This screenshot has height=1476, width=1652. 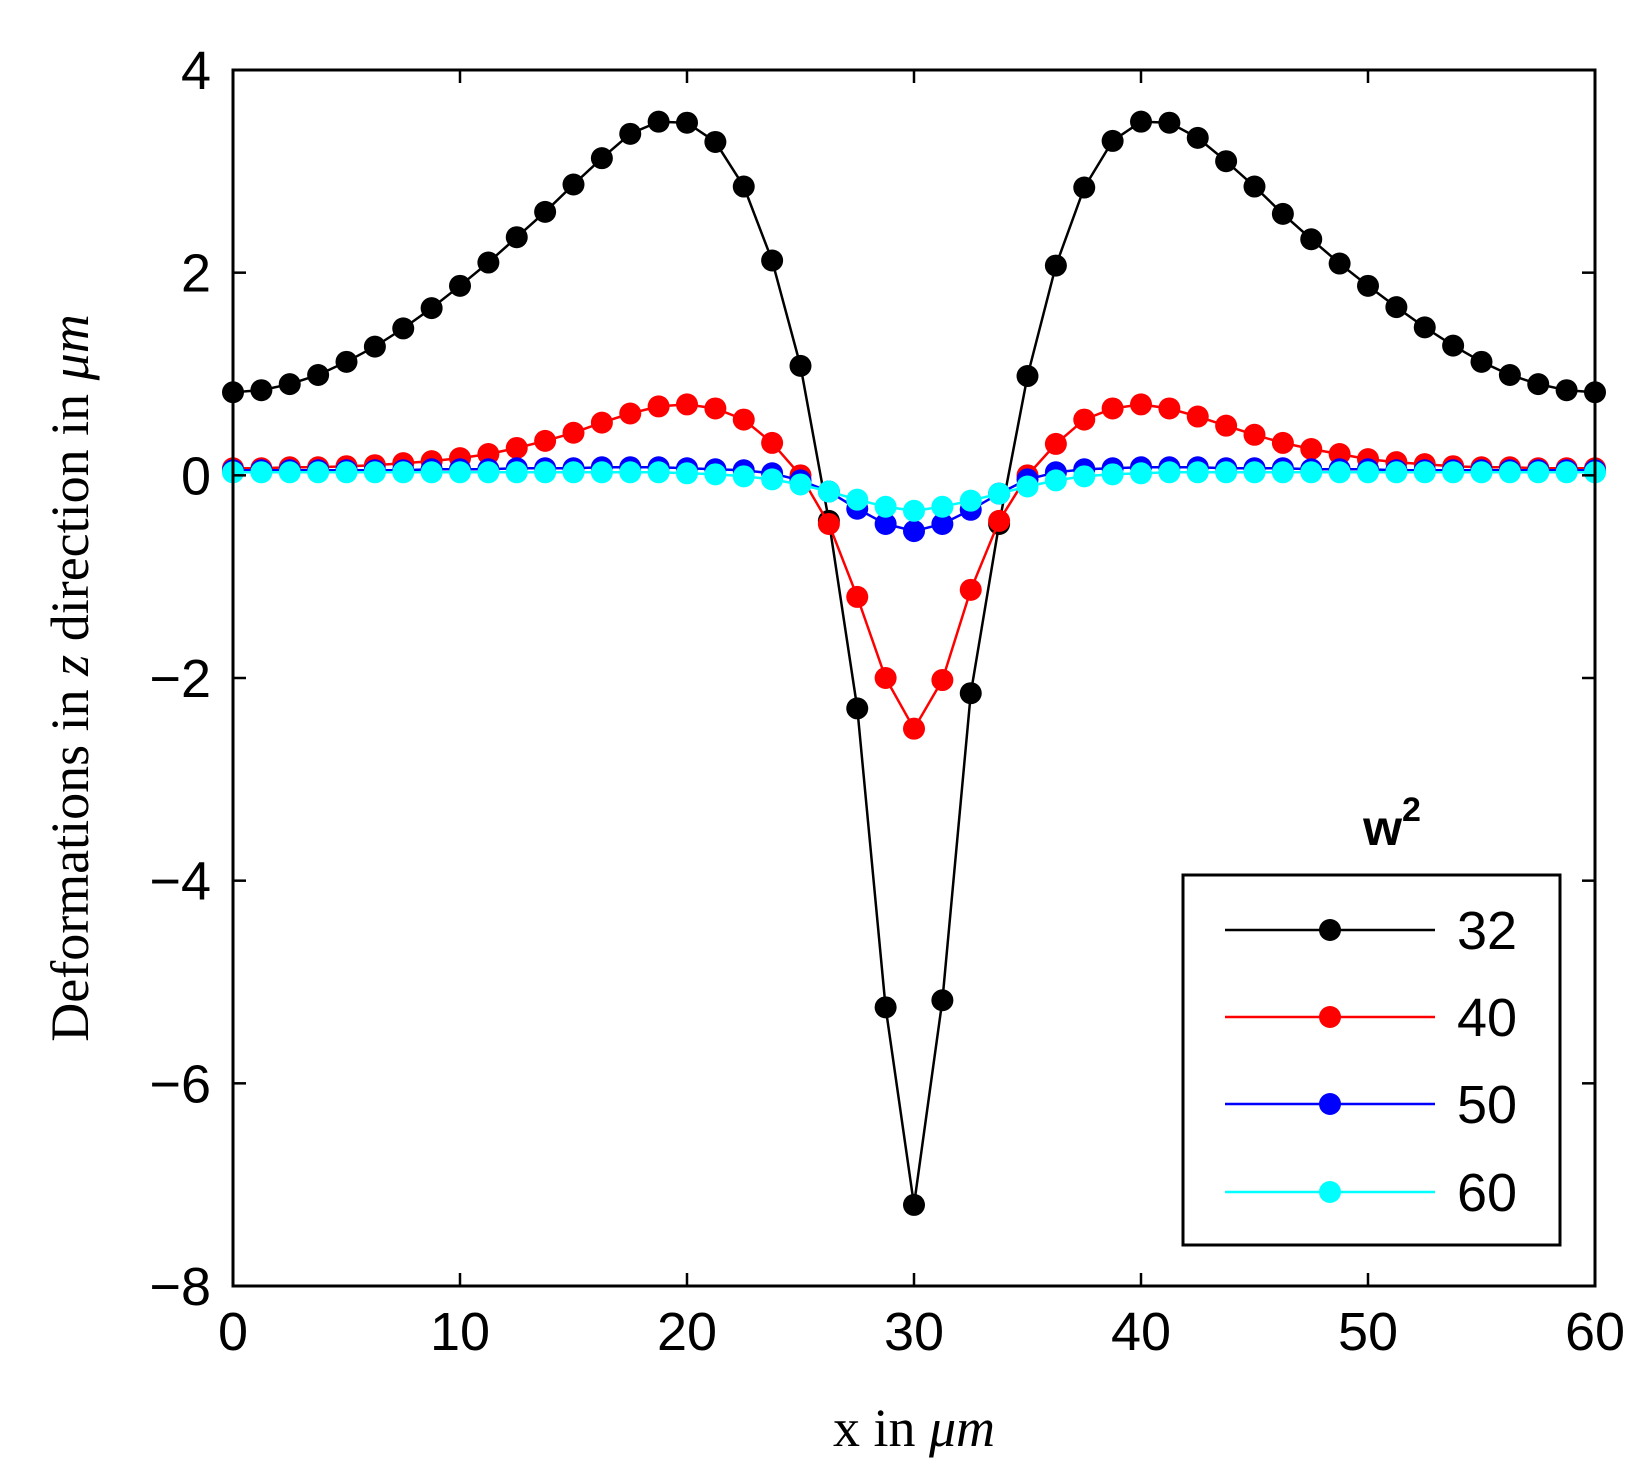 What do you see at coordinates (1487, 1018) in the screenshot?
I see `legend-label-40: 40` at bounding box center [1487, 1018].